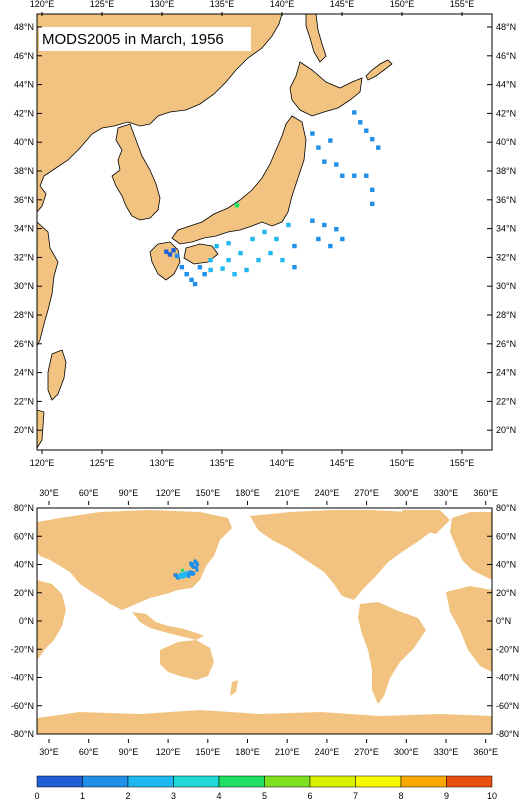  Describe the element at coordinates (287, 752) in the screenshot. I see `global-x-tick-label: 210°E` at that location.